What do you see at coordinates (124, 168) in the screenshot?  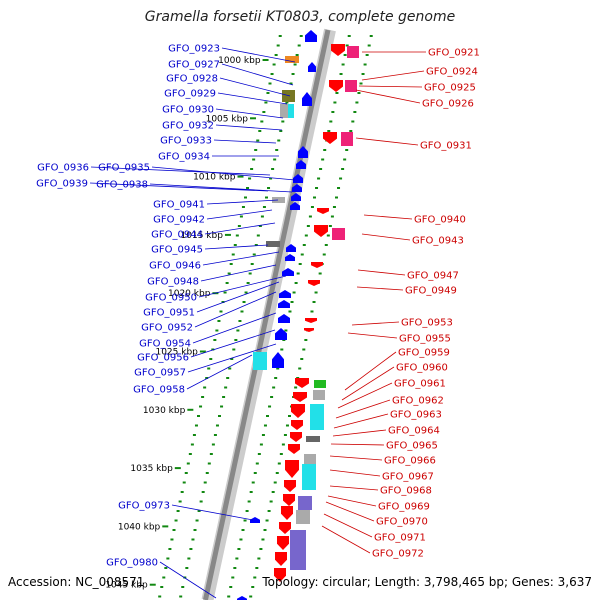 I see `left-gene-label: GFO_0935` at bounding box center [124, 168].